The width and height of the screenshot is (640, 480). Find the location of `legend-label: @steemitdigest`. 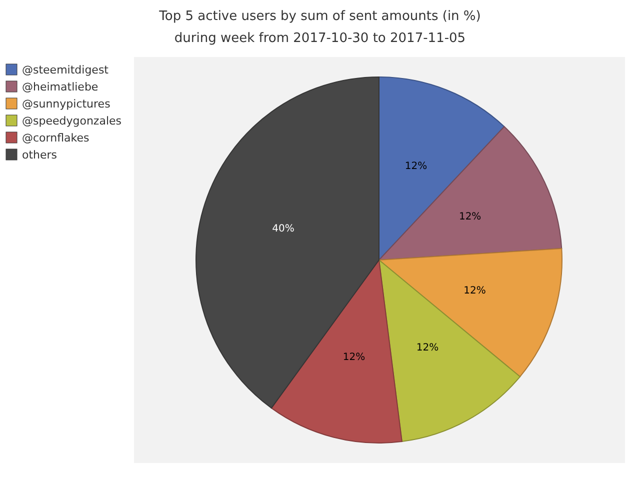

legend-label: @steemitdigest is located at coordinates (66, 70).